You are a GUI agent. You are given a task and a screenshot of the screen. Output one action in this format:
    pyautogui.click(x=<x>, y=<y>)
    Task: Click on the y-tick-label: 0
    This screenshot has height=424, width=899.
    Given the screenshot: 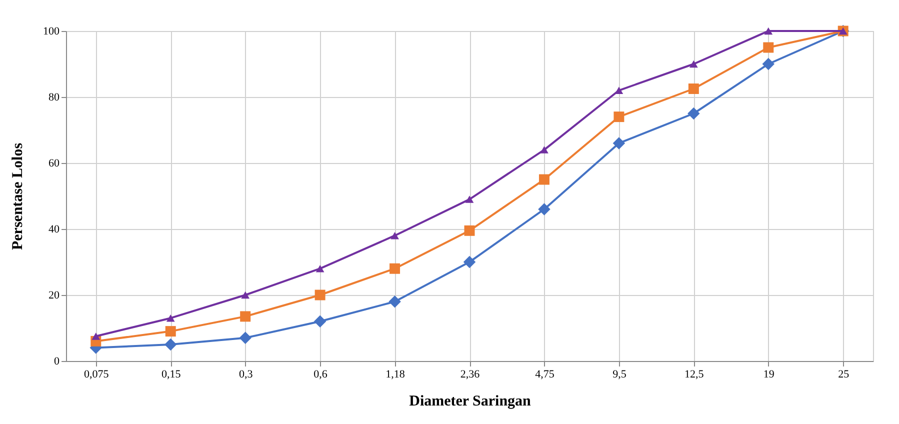 What is the action you would take?
    pyautogui.click(x=57, y=362)
    